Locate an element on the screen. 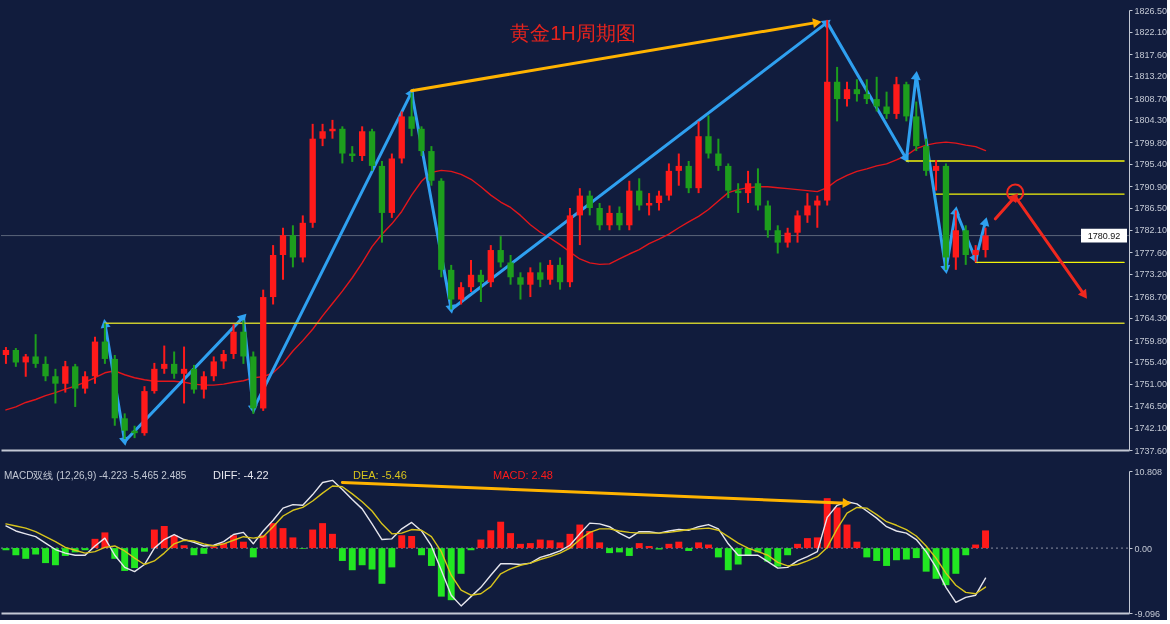 Image resolution: width=1170 pixels, height=624 pixels. y-tick-label: 1773.20 is located at coordinates (1151, 274).